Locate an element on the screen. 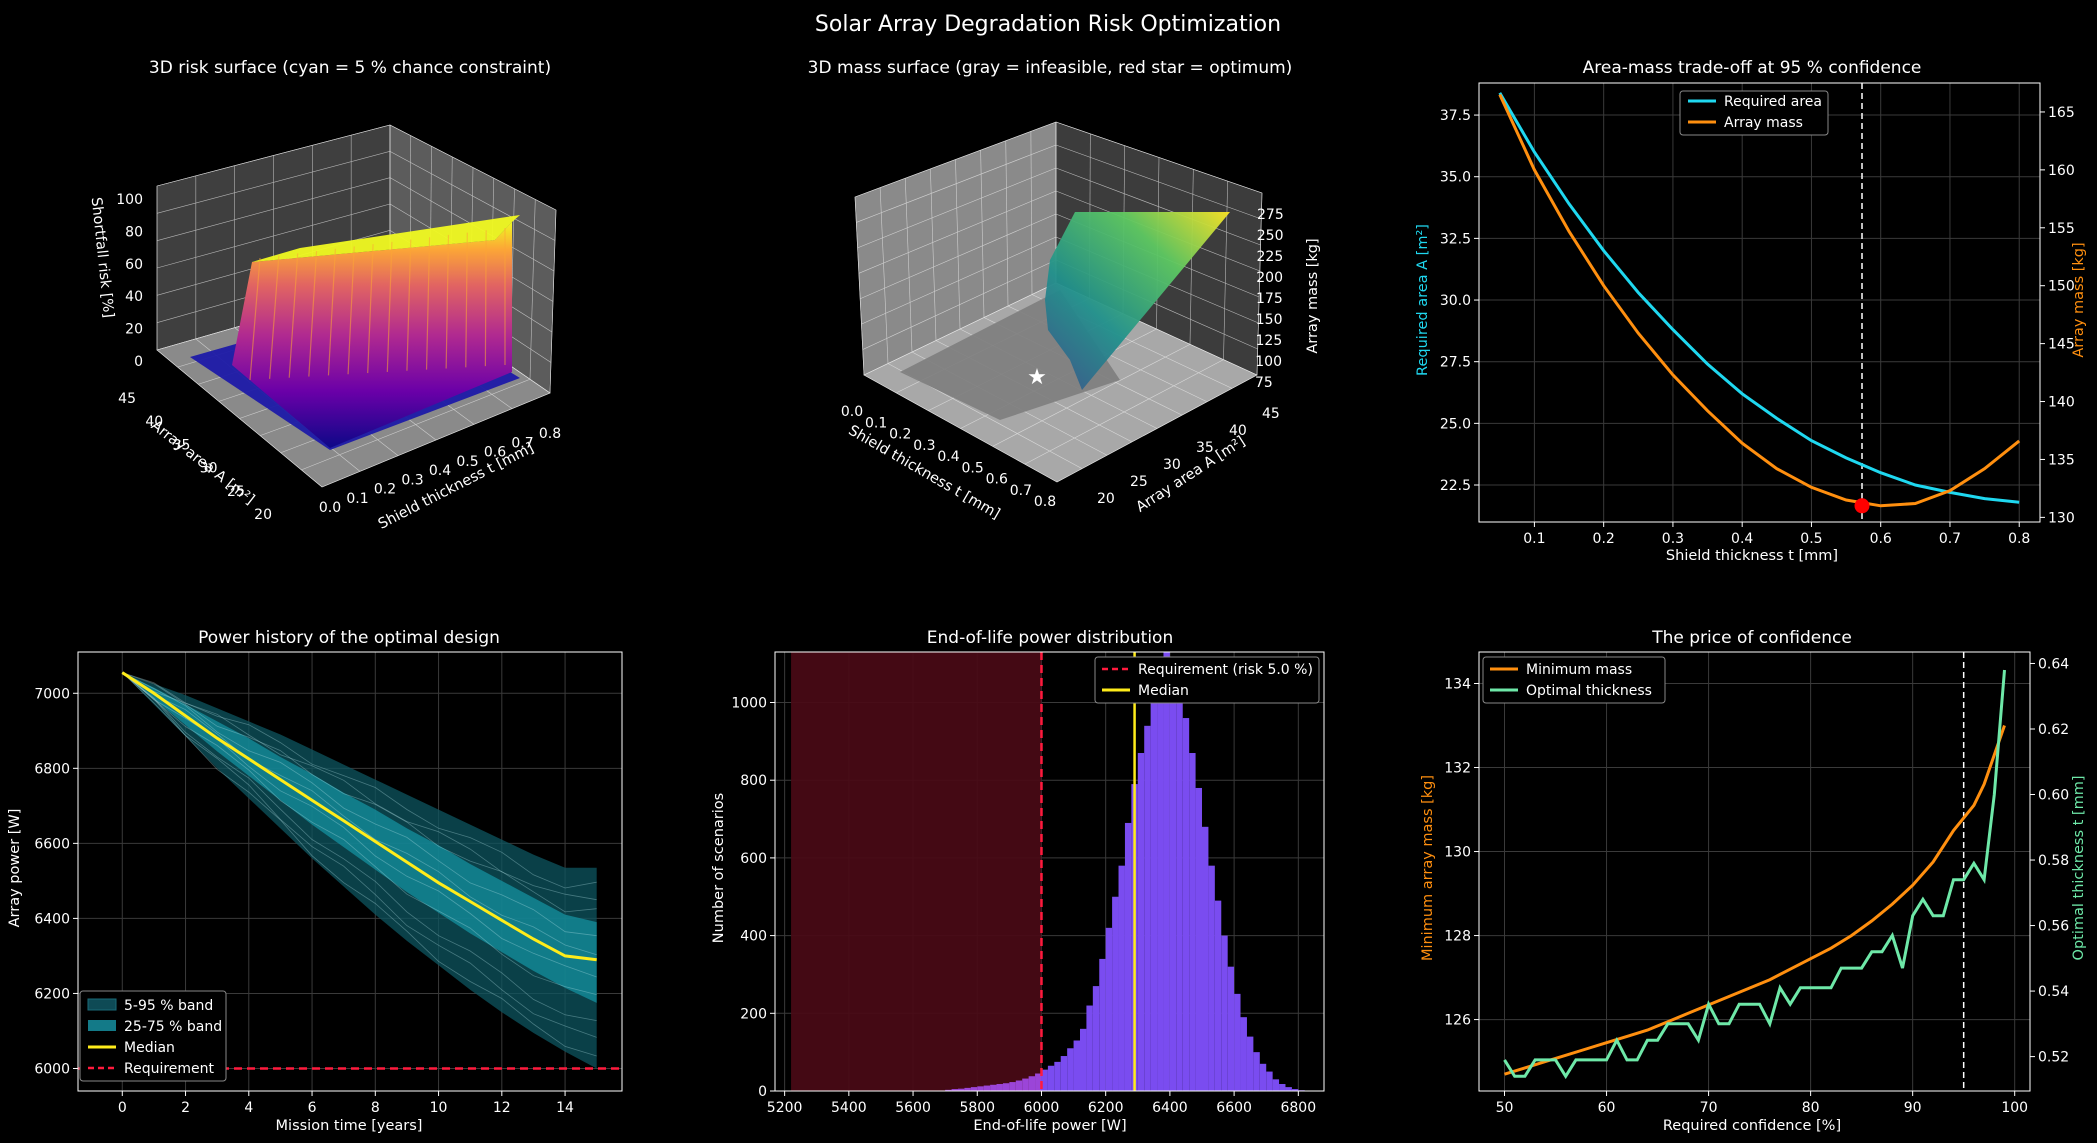  y-tick-label: 27.5 is located at coordinates (1455, 363).